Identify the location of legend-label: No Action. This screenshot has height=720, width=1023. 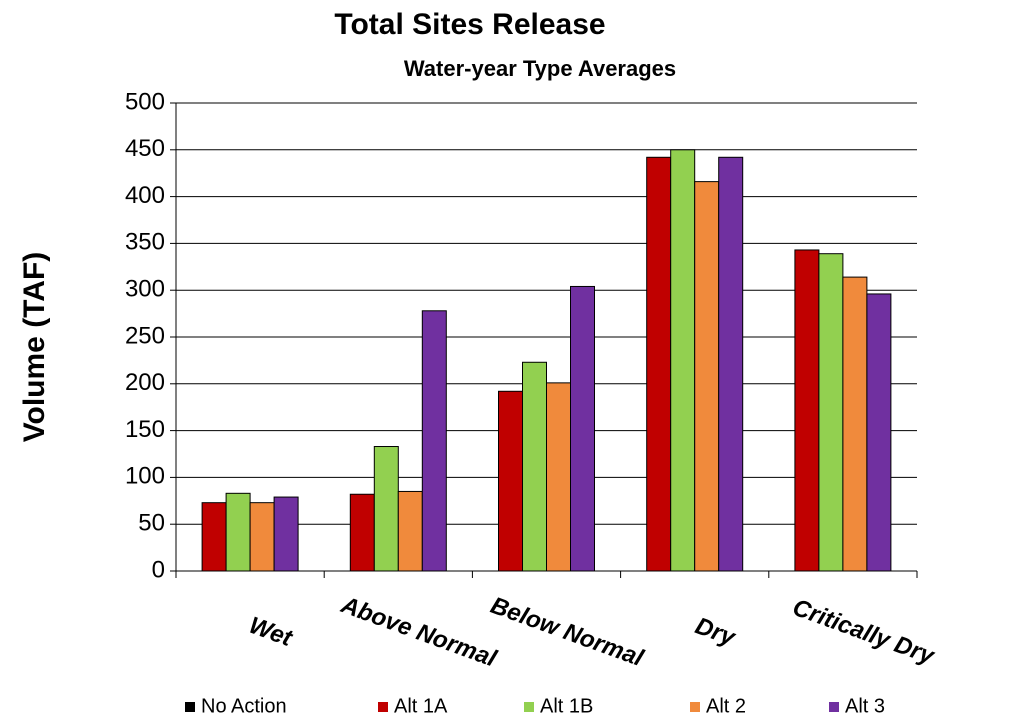
(244, 706).